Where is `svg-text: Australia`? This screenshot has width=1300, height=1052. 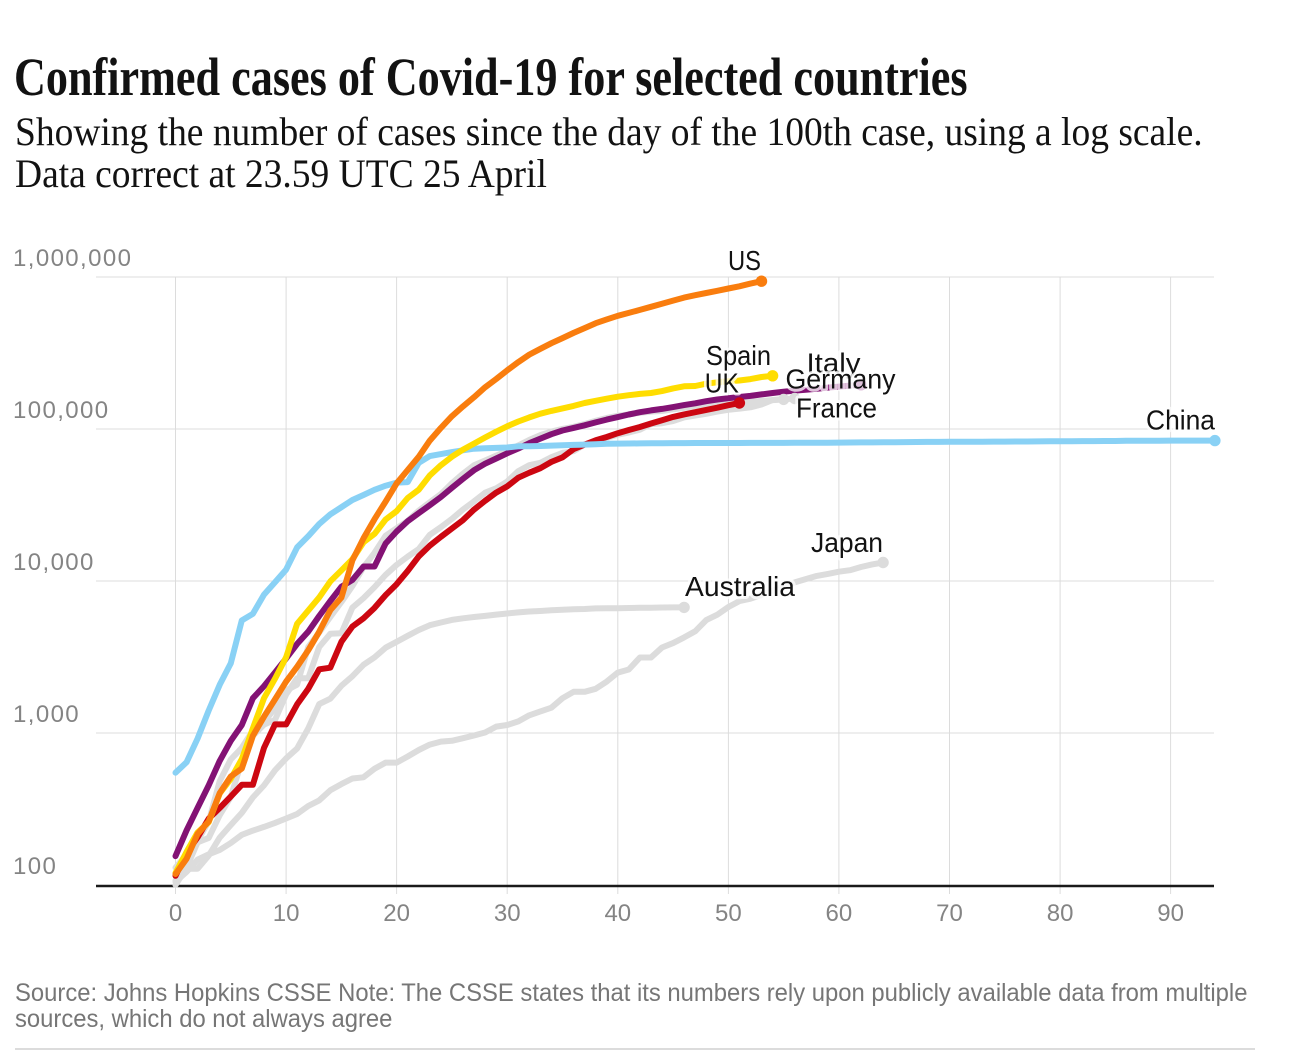 svg-text: Australia is located at coordinates (740, 586).